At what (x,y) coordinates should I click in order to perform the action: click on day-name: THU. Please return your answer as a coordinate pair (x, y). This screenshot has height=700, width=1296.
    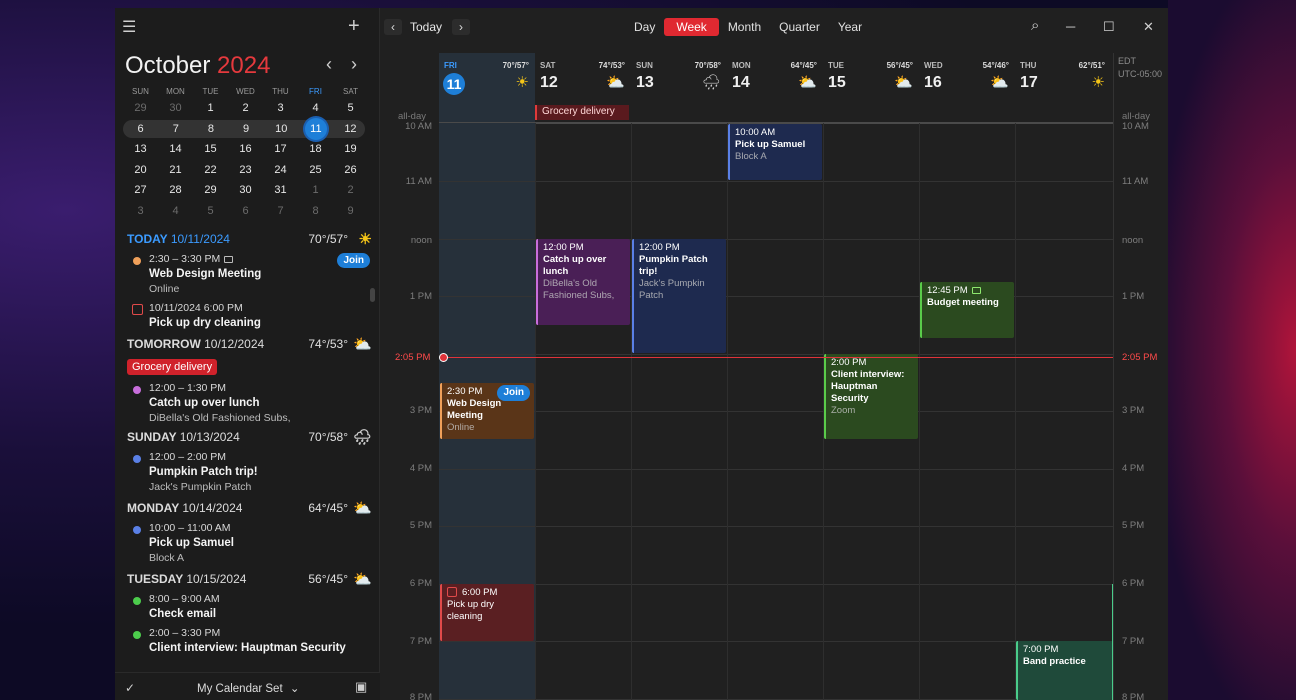
    Looking at the image, I should click on (1028, 65).